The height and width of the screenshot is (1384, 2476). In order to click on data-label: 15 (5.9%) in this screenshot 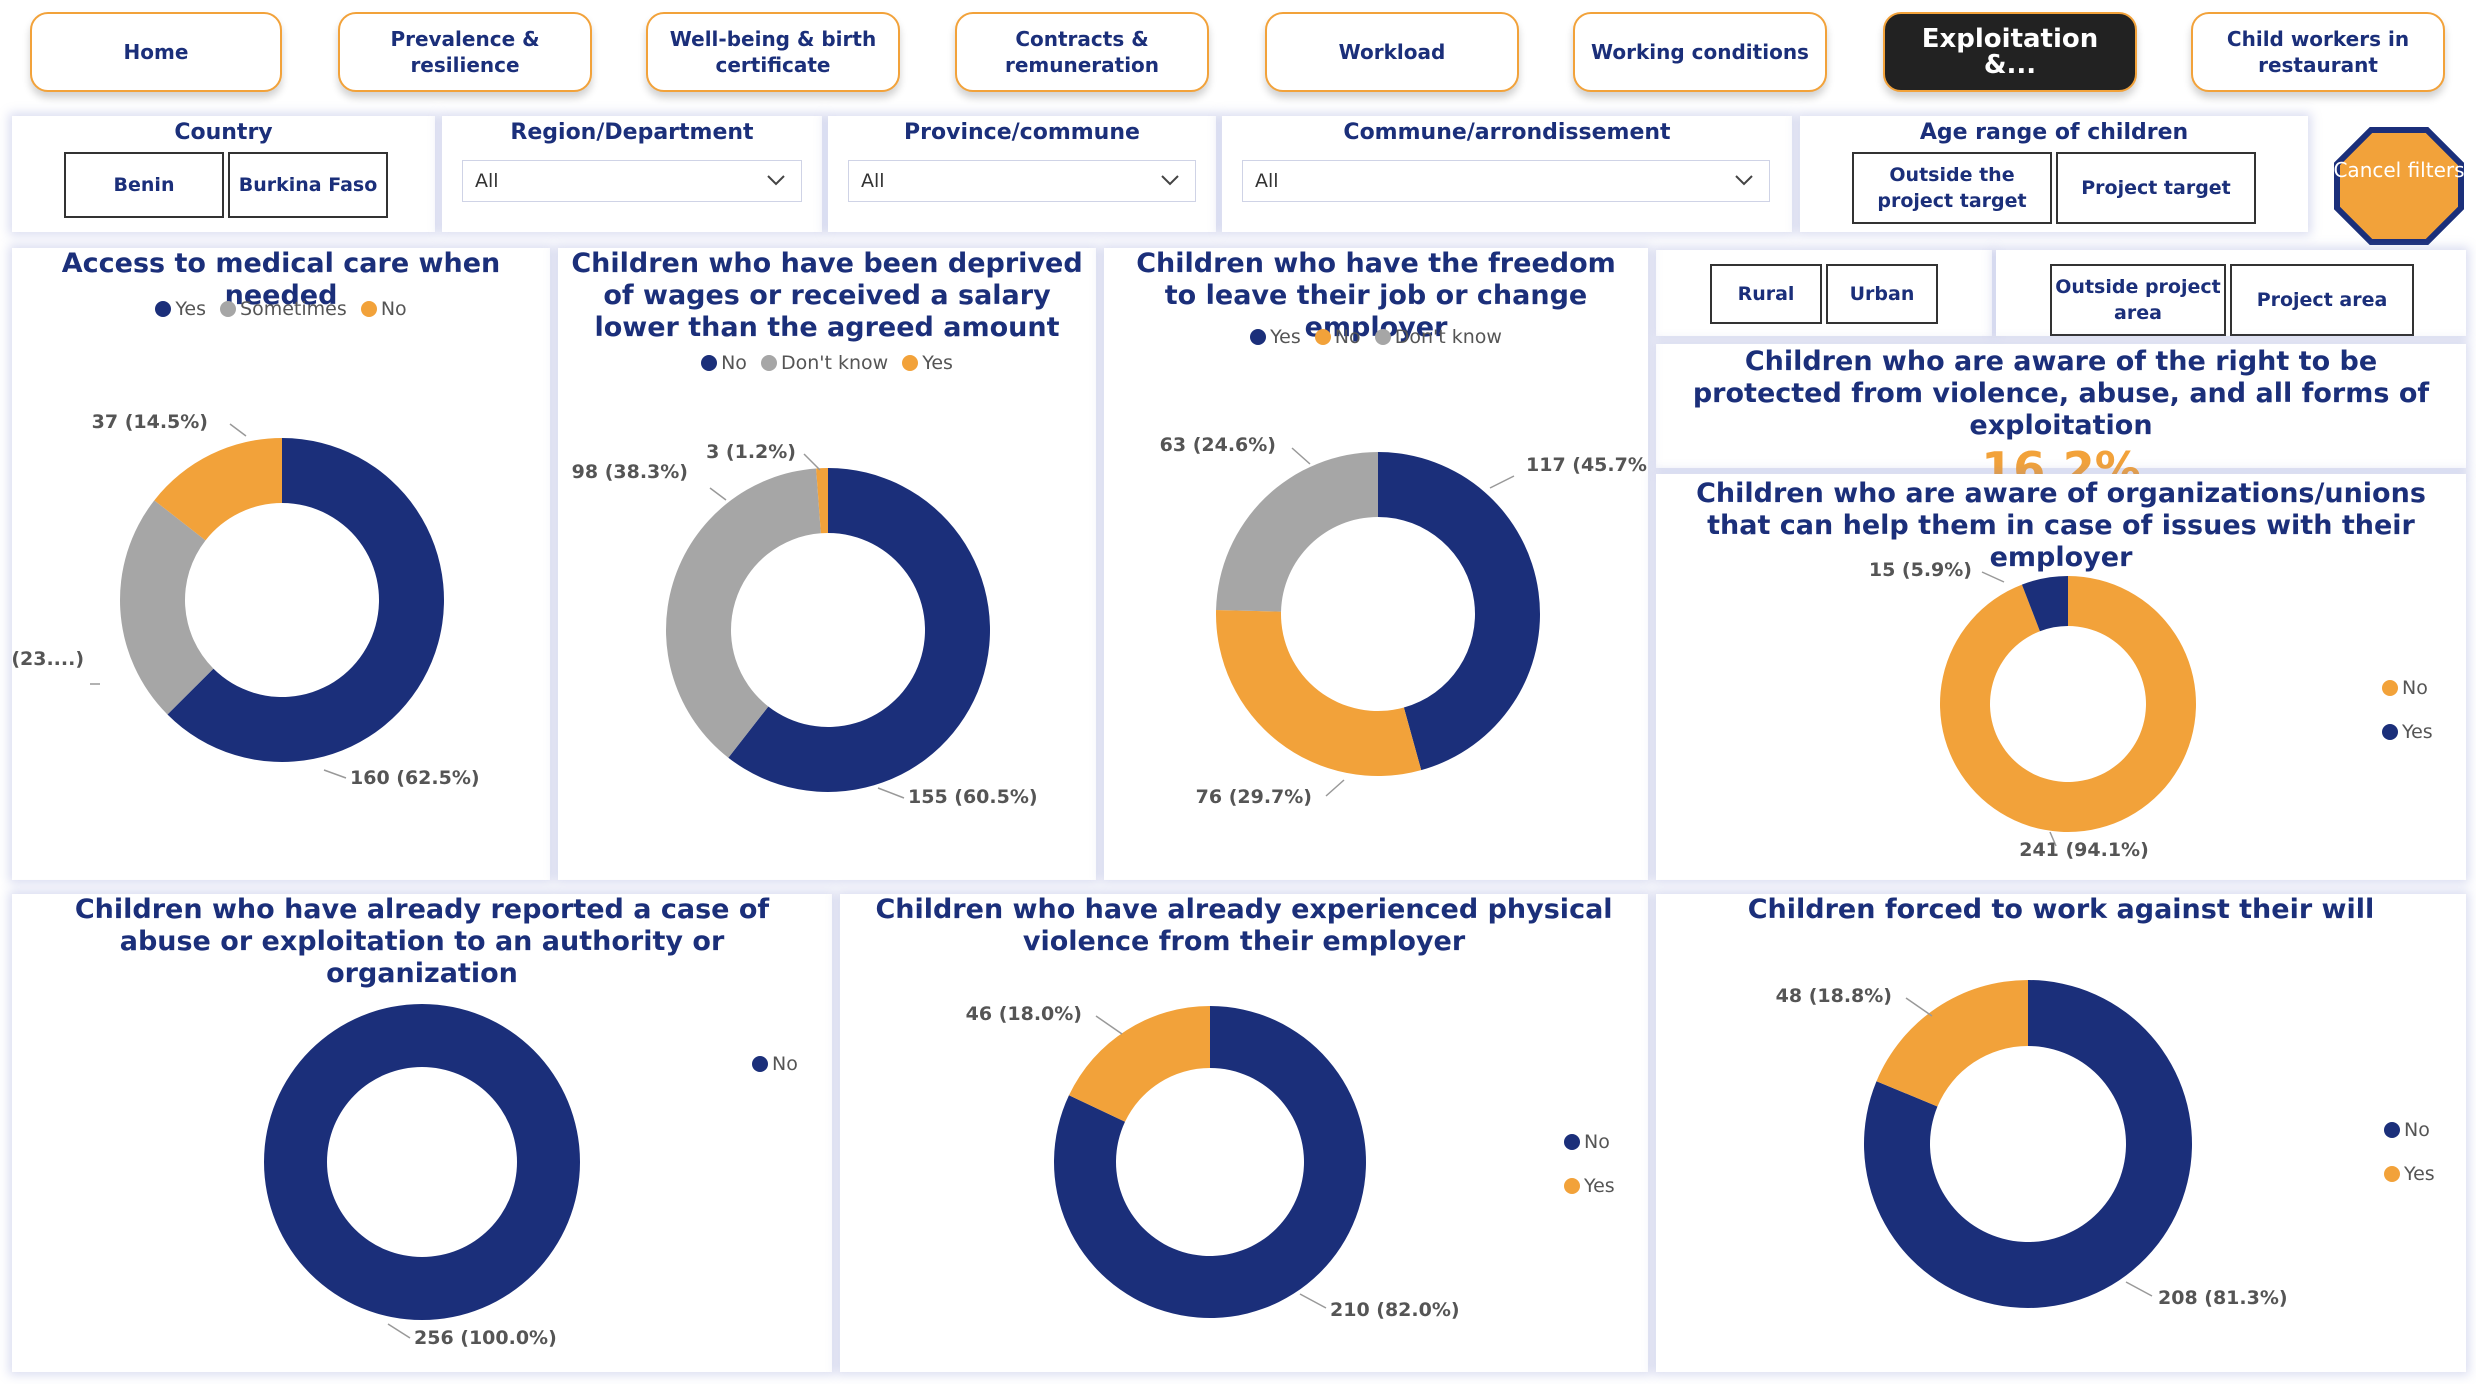, I will do `click(1920, 570)`.